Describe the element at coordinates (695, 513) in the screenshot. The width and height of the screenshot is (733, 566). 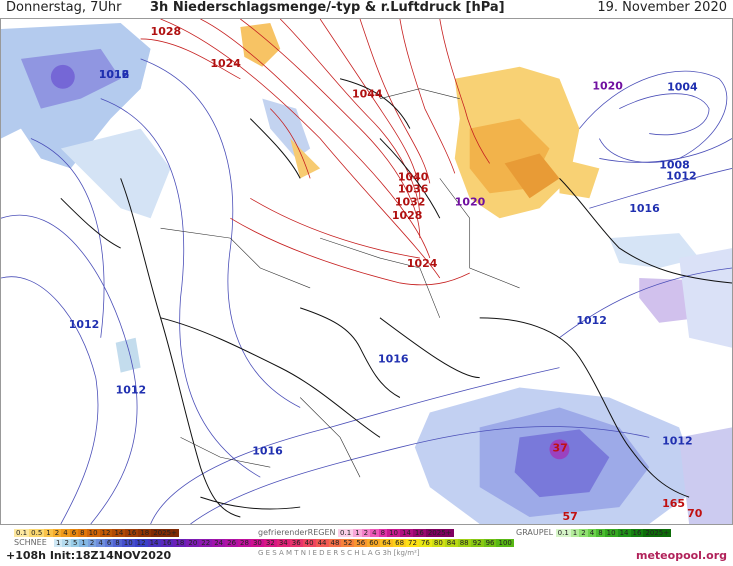
I see `precip-max-label: 70` at that location.